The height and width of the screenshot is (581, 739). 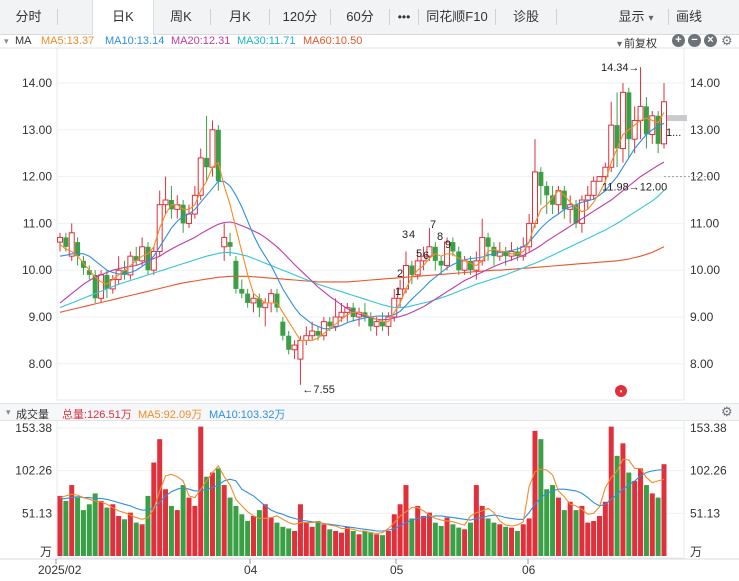 I want to click on tab-intraday: 分时, so click(x=28, y=16).